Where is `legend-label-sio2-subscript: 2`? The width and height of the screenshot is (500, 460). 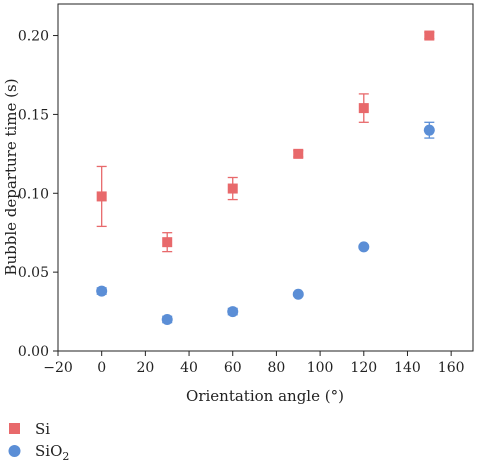 legend-label-sio2-subscript: 2 is located at coordinates (65, 455).